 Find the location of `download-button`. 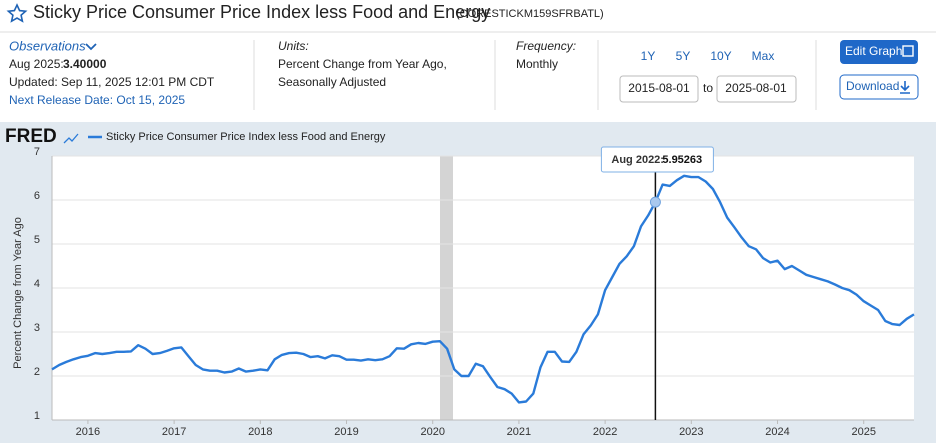

download-button is located at coordinates (879, 87).